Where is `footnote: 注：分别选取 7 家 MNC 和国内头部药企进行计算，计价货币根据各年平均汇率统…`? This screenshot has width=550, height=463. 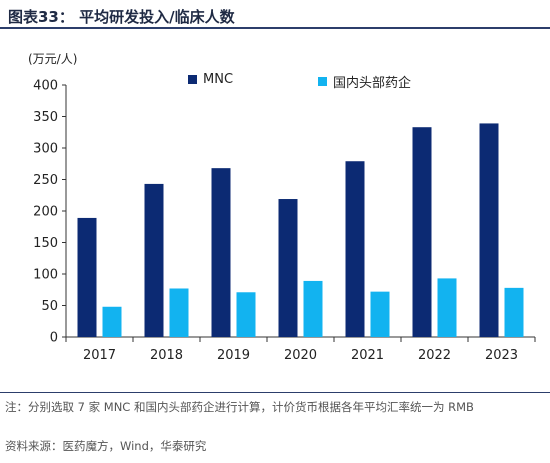
footnote: 注：分别选取 7 家 MNC 和国内头部药企进行计算，计价货币根据各年平均汇率统… is located at coordinates (239, 407).